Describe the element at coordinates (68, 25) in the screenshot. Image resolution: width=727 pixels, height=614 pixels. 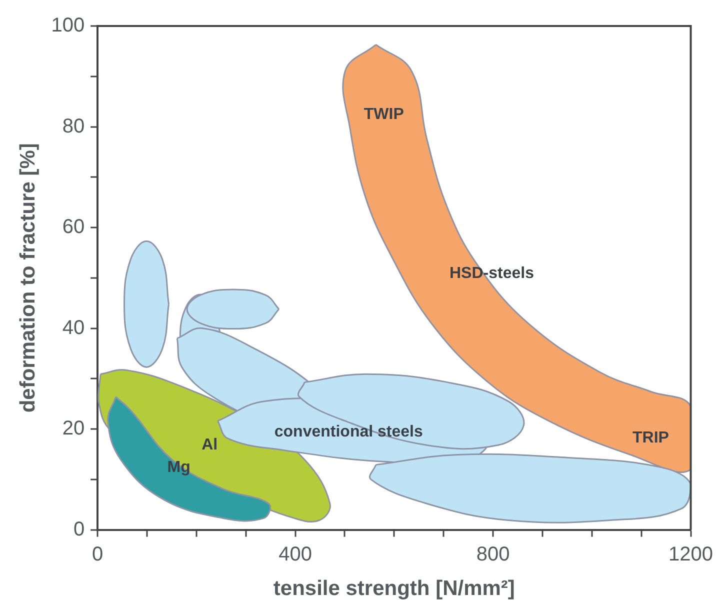
I see `y-tick-label: 100` at that location.